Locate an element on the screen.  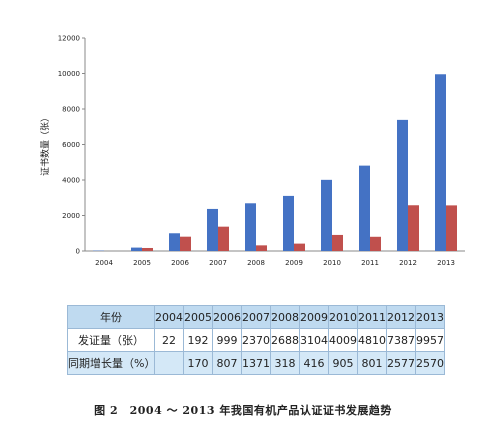
table-cell: 192 is located at coordinates (198, 340).